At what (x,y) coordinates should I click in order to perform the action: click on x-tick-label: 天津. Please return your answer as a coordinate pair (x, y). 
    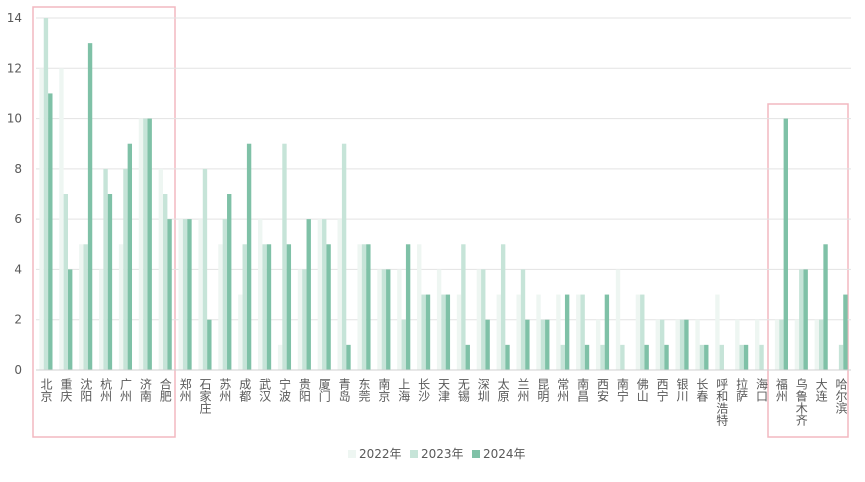
    Looking at the image, I should click on (444, 390).